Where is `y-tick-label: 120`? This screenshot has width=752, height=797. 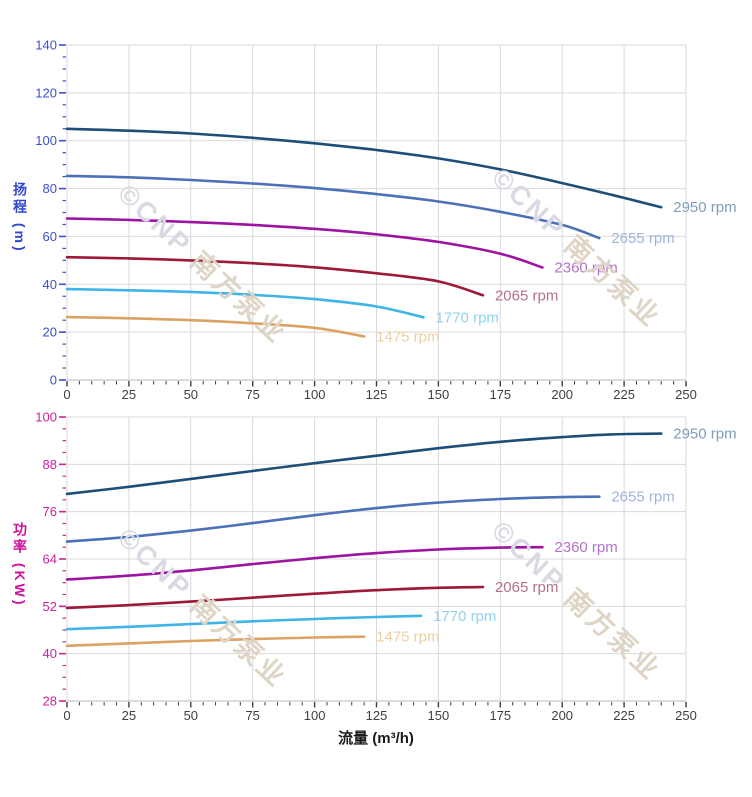 y-tick-label: 120 is located at coordinates (46, 92).